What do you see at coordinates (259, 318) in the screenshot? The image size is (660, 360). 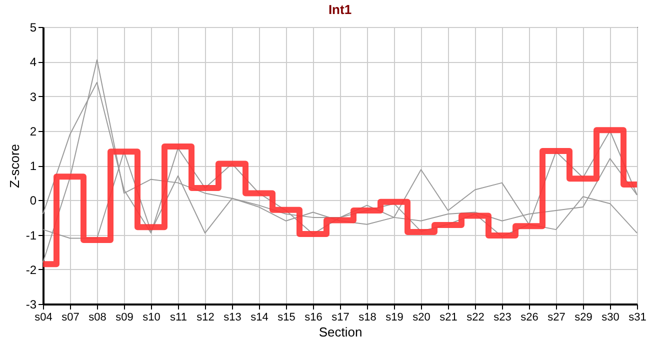 I see `x-tick-label: s14` at bounding box center [259, 318].